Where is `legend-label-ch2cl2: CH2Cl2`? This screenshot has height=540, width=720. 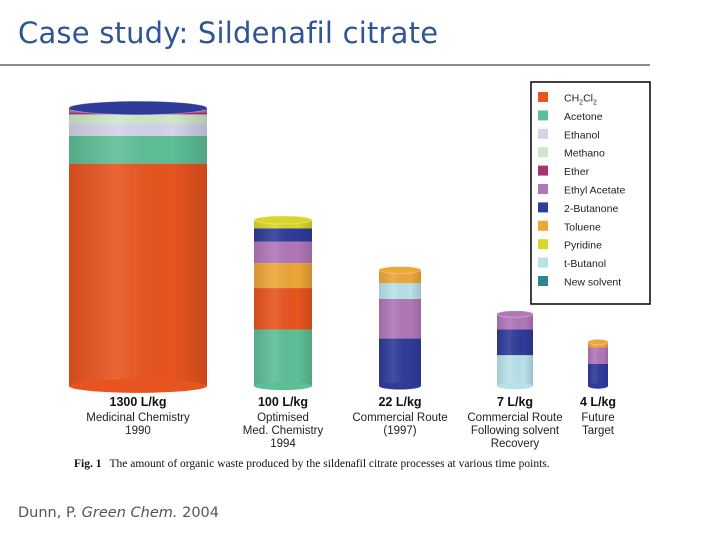
legend-label-ch2cl2: CH2Cl2 is located at coordinates (580, 100).